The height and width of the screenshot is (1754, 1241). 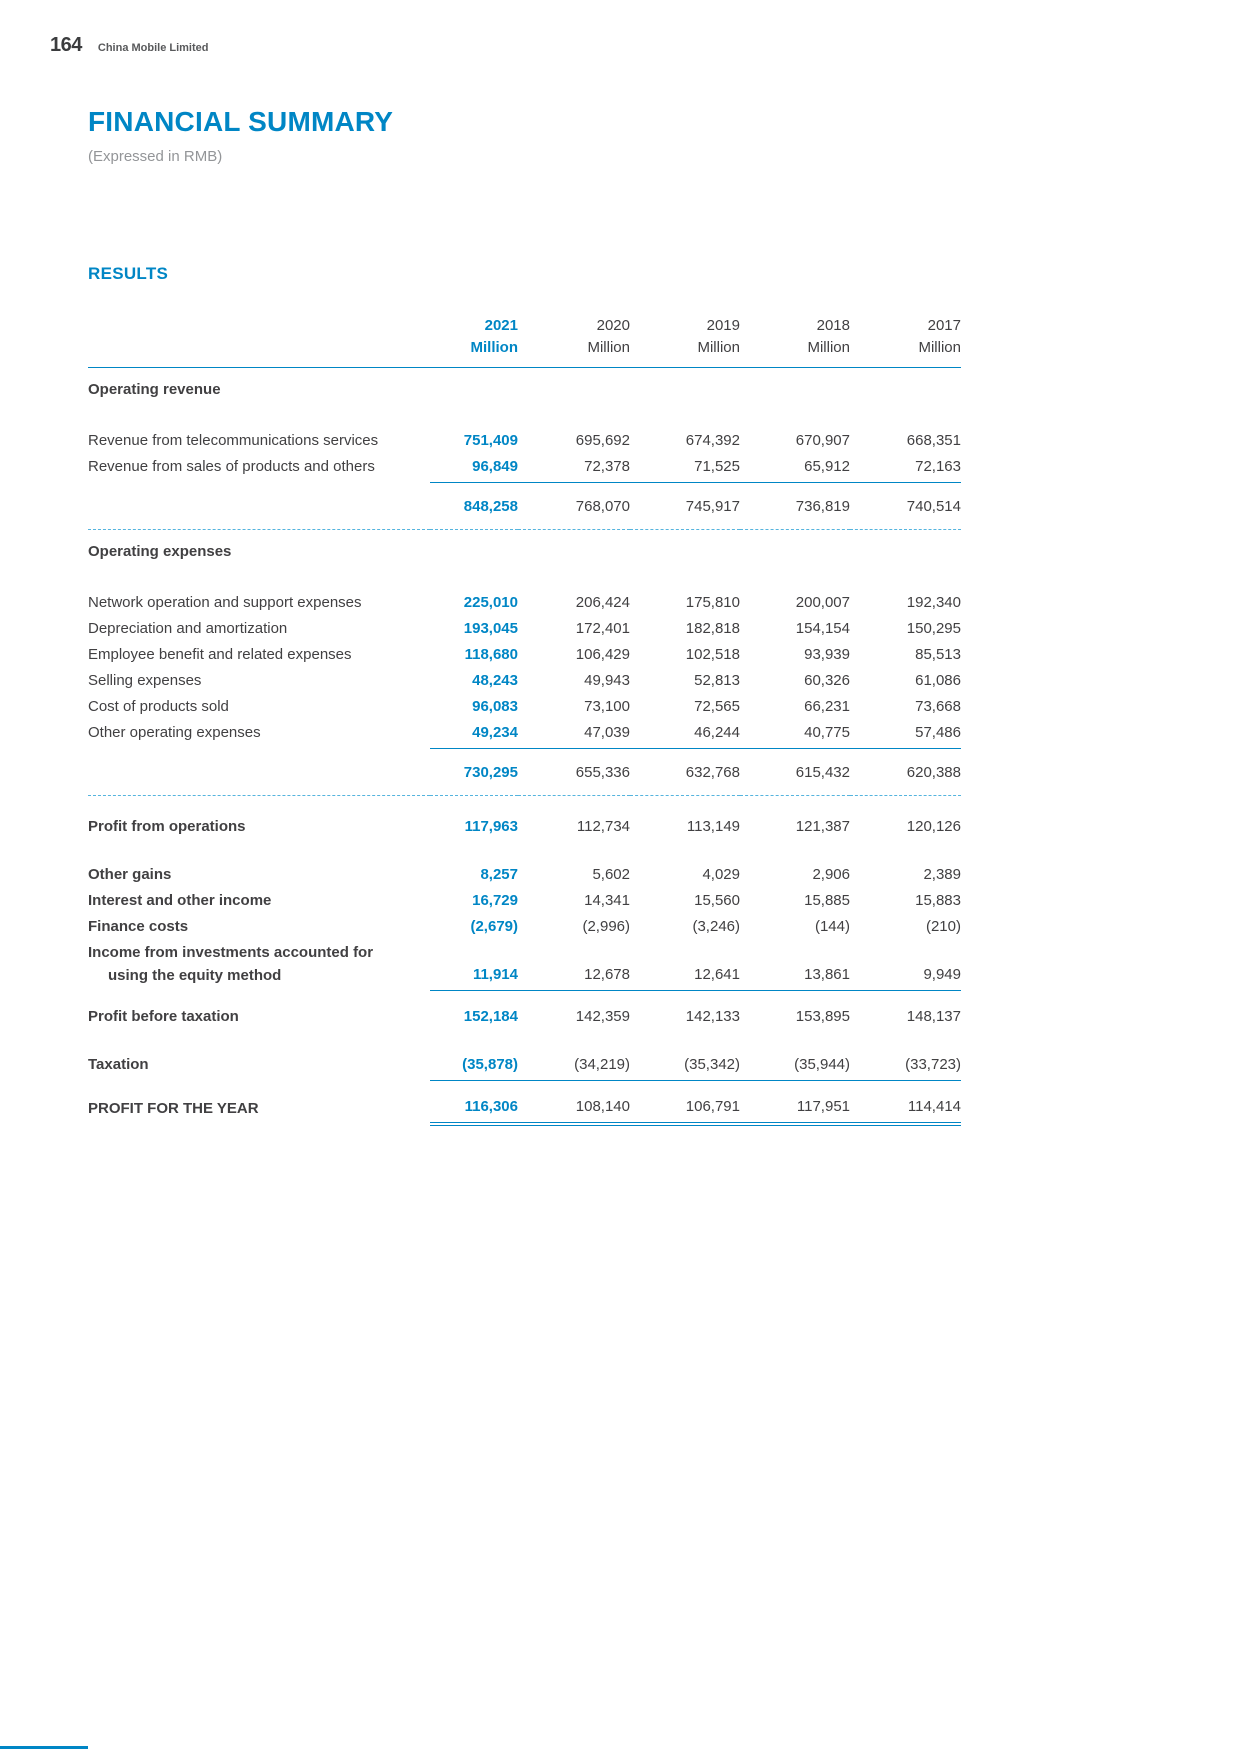 What do you see at coordinates (490, 628) in the screenshot?
I see `cell-2021: 193,045` at bounding box center [490, 628].